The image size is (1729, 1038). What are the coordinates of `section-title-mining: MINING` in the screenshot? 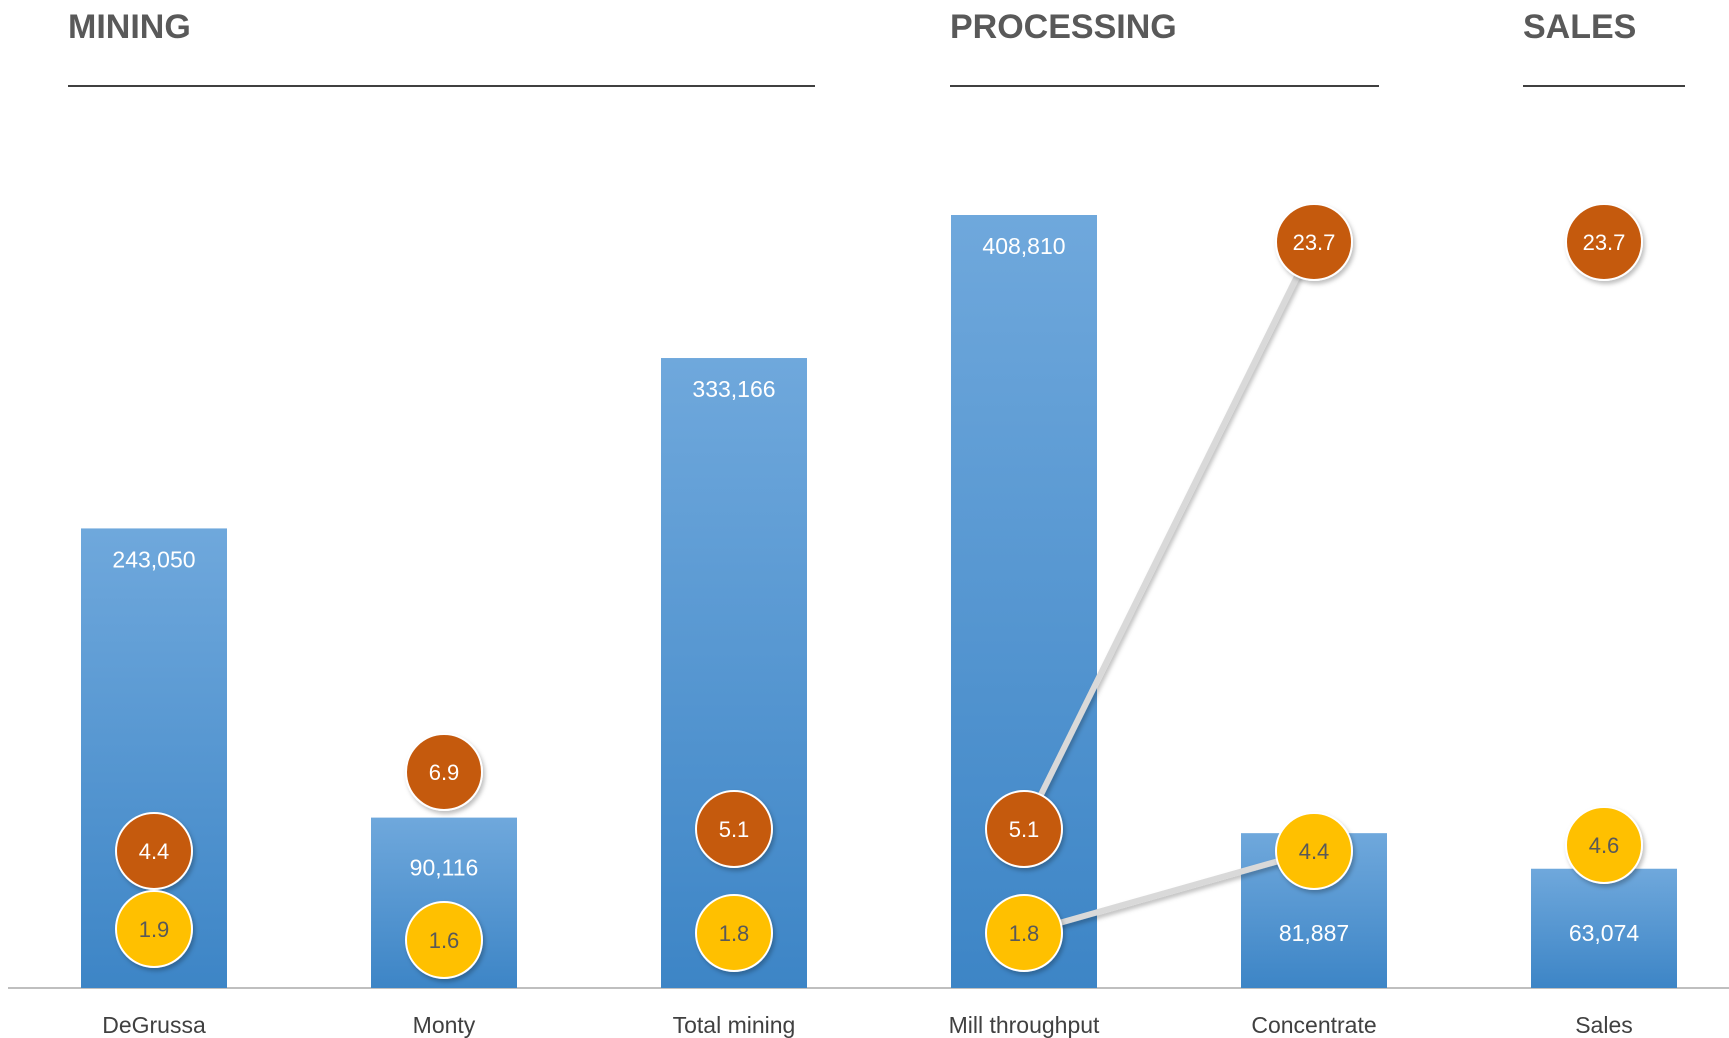 It's located at (129, 27).